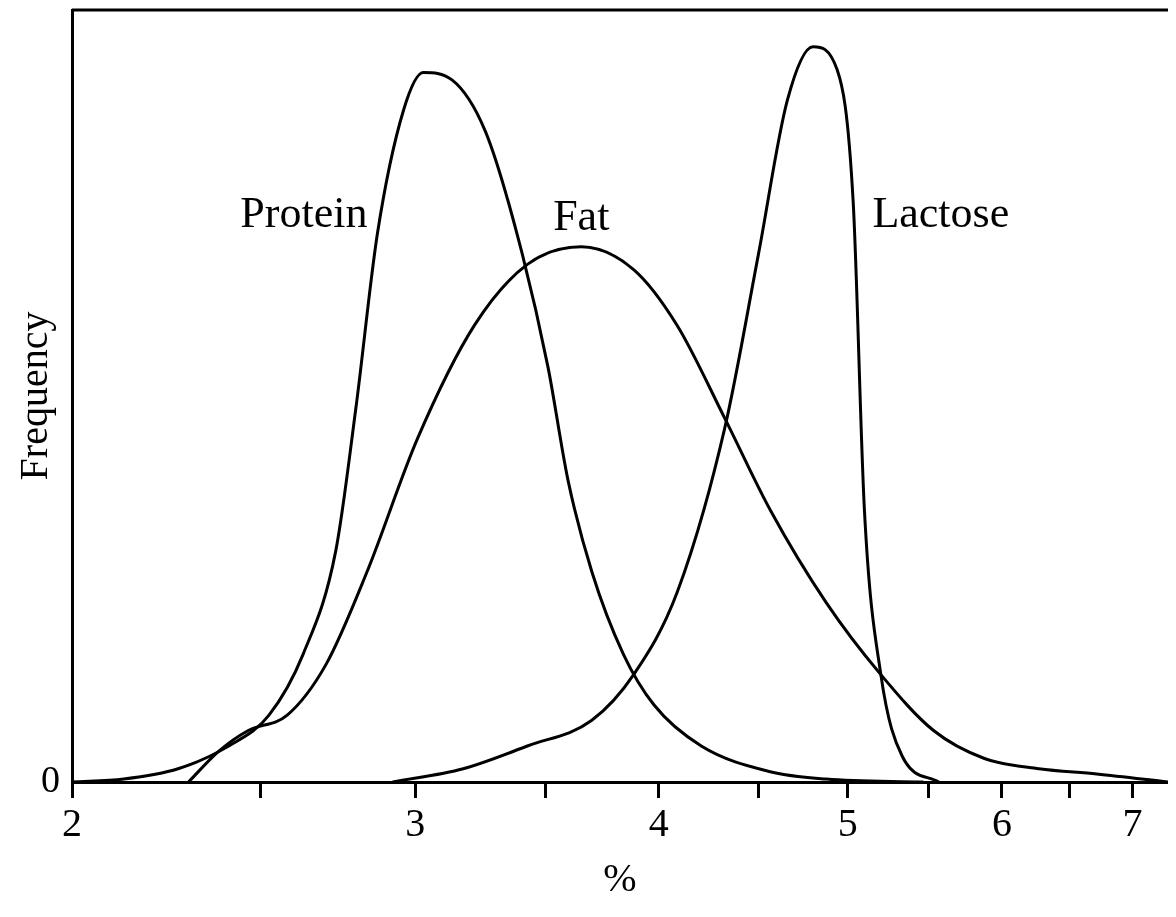 This screenshot has height=917, width=1176. What do you see at coordinates (72, 822) in the screenshot?
I see `x-tick-label: 2` at bounding box center [72, 822].